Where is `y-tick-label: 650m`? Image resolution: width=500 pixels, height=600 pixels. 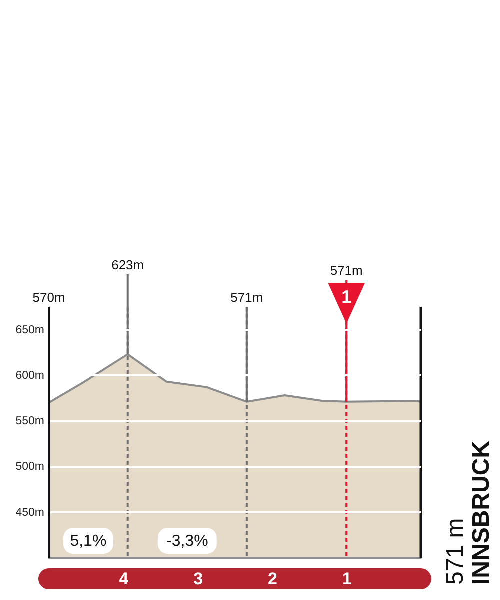
y-tick-label: 650m is located at coordinates (30, 330).